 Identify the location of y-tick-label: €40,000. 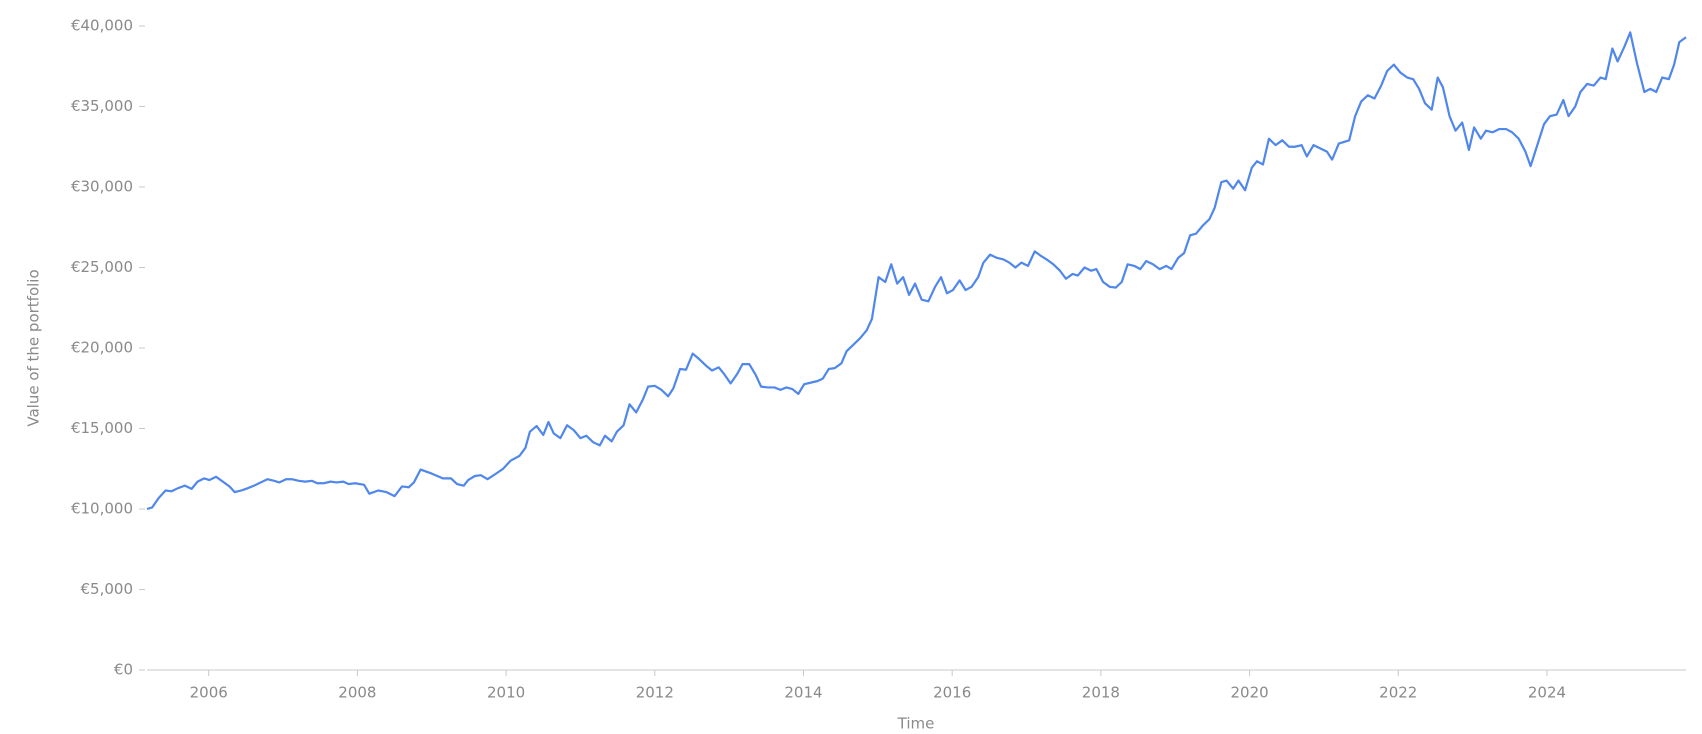
(102, 26).